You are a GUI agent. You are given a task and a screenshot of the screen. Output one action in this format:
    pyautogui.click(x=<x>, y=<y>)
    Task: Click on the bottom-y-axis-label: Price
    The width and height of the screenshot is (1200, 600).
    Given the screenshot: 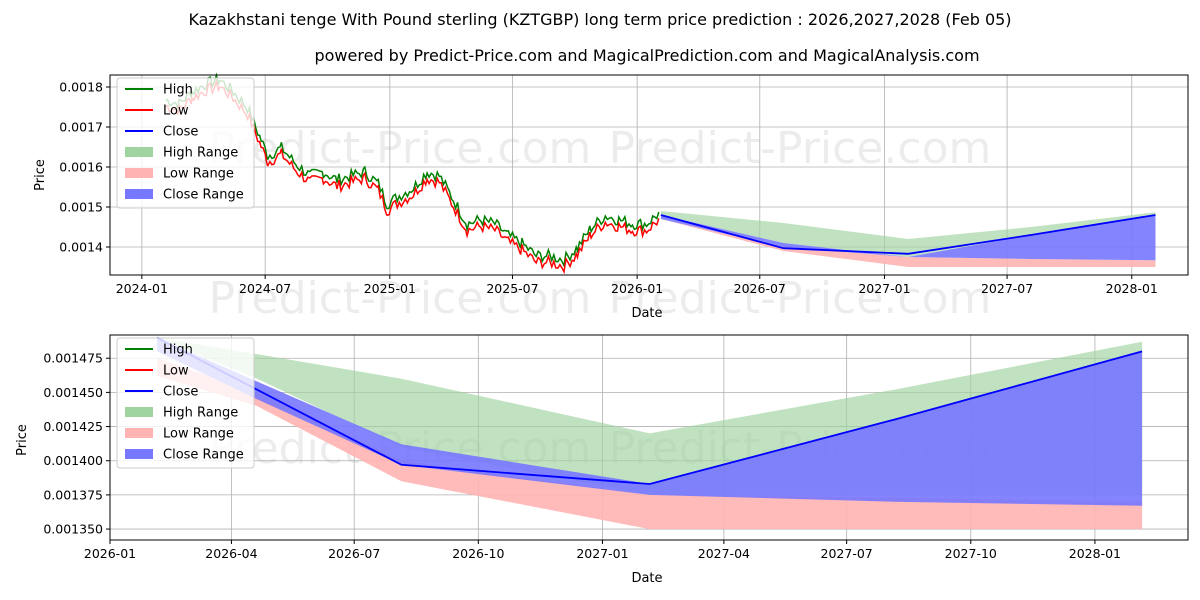 What is the action you would take?
    pyautogui.click(x=22, y=440)
    